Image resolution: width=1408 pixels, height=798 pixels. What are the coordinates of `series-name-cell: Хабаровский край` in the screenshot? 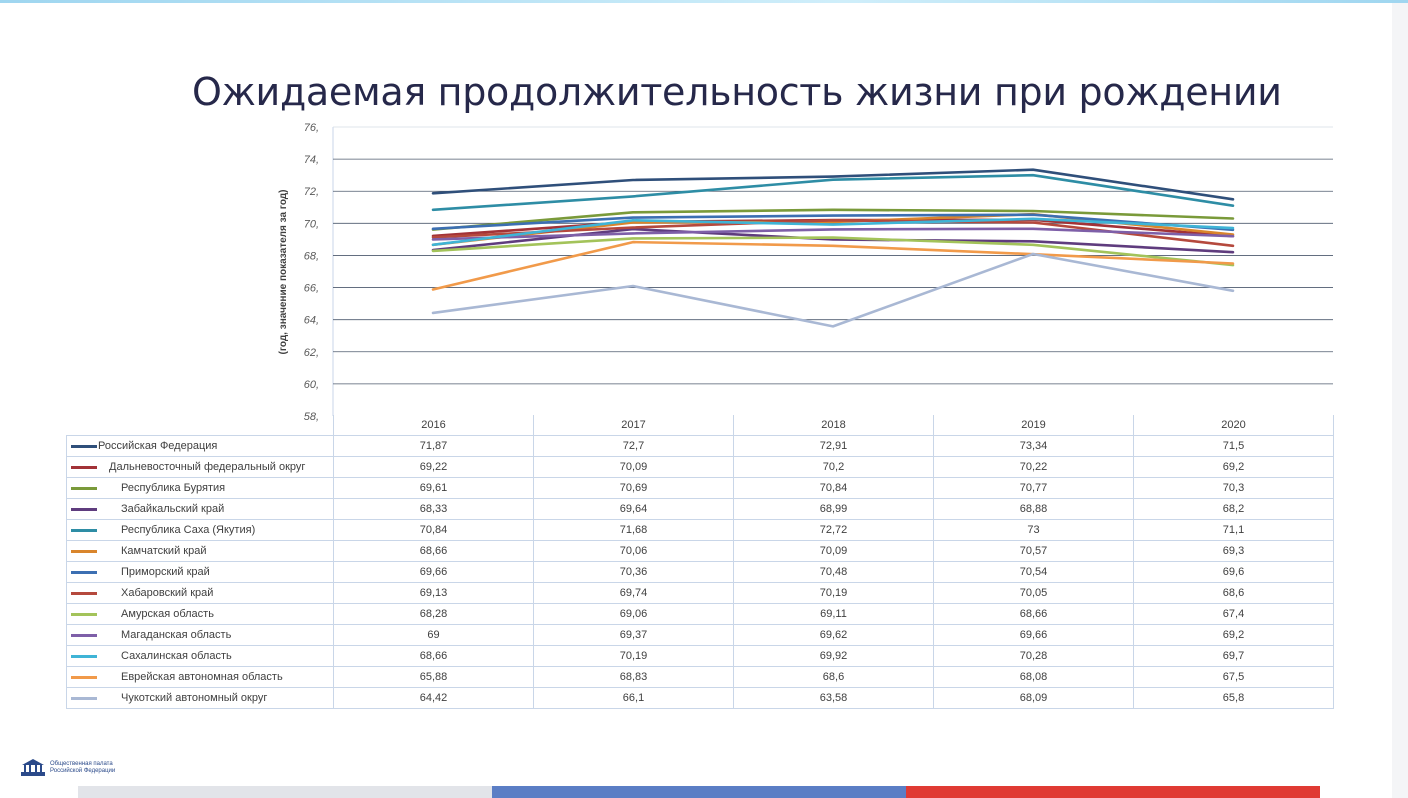 It's located at (200, 593).